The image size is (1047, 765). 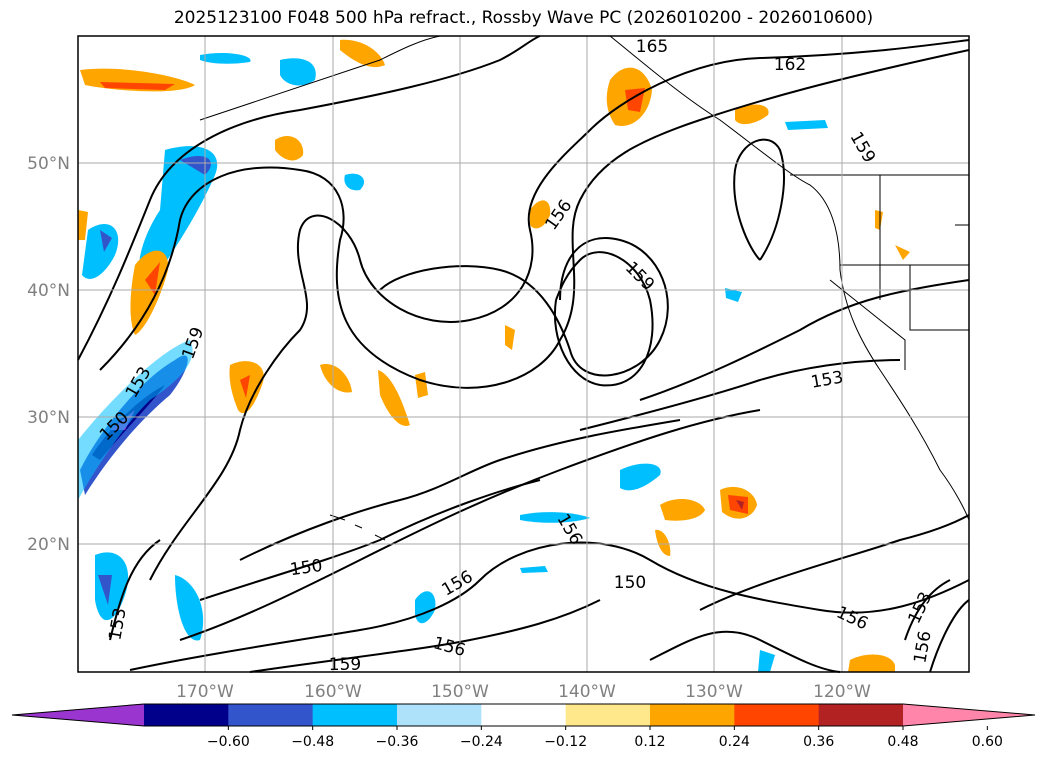 I want to click on colorbar-tick-label: −0.12, so click(x=565, y=742).